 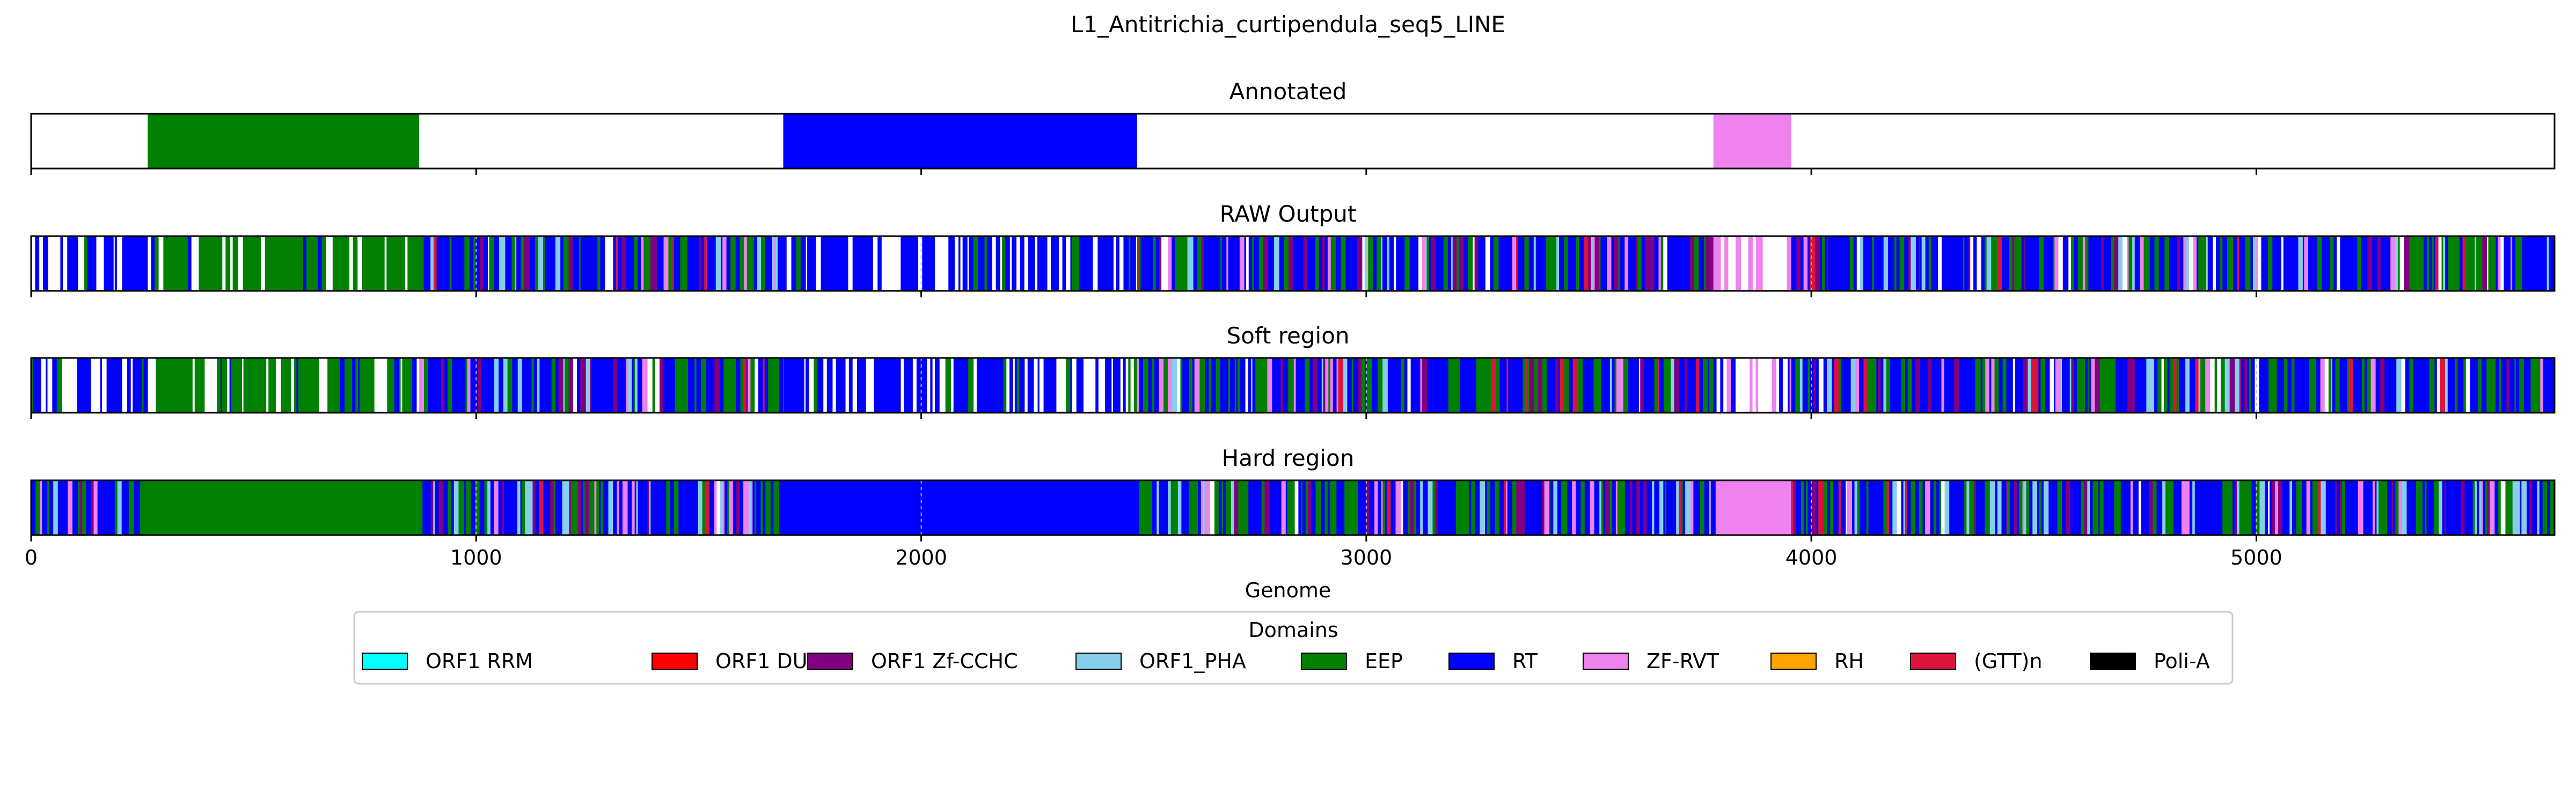 What do you see at coordinates (1293, 630) in the screenshot?
I see `legend-title: Domains` at bounding box center [1293, 630].